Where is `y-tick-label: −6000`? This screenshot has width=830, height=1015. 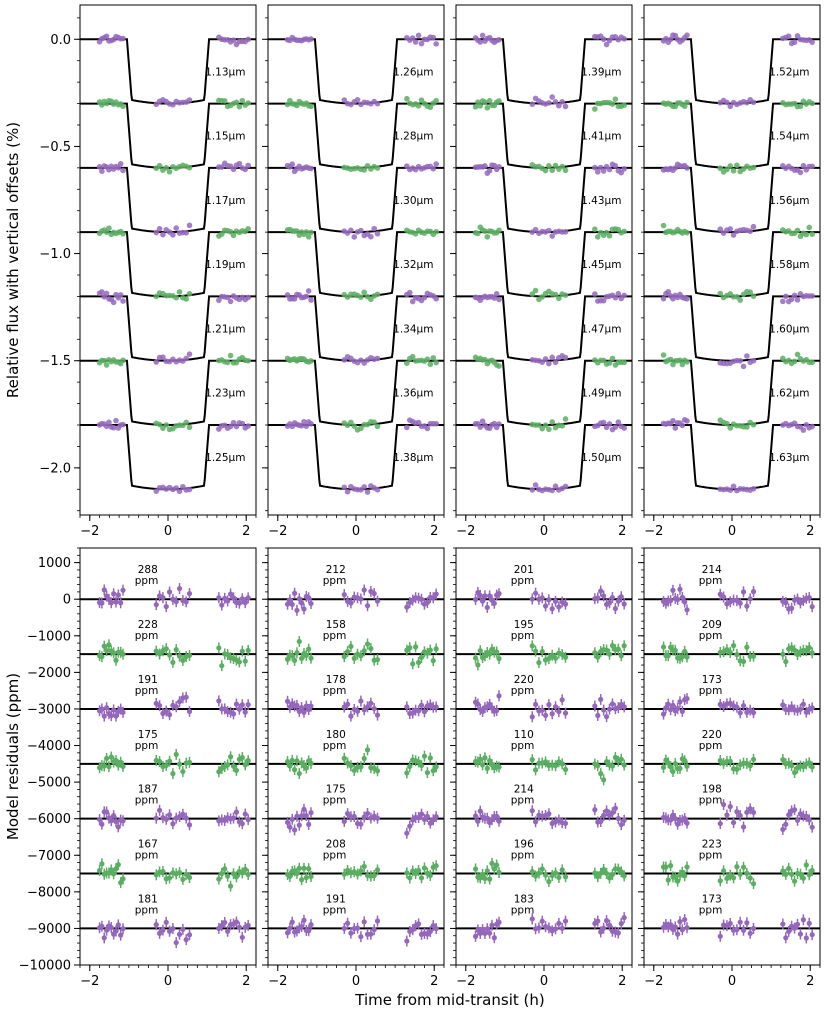 y-tick-label: −6000 is located at coordinates (49, 819).